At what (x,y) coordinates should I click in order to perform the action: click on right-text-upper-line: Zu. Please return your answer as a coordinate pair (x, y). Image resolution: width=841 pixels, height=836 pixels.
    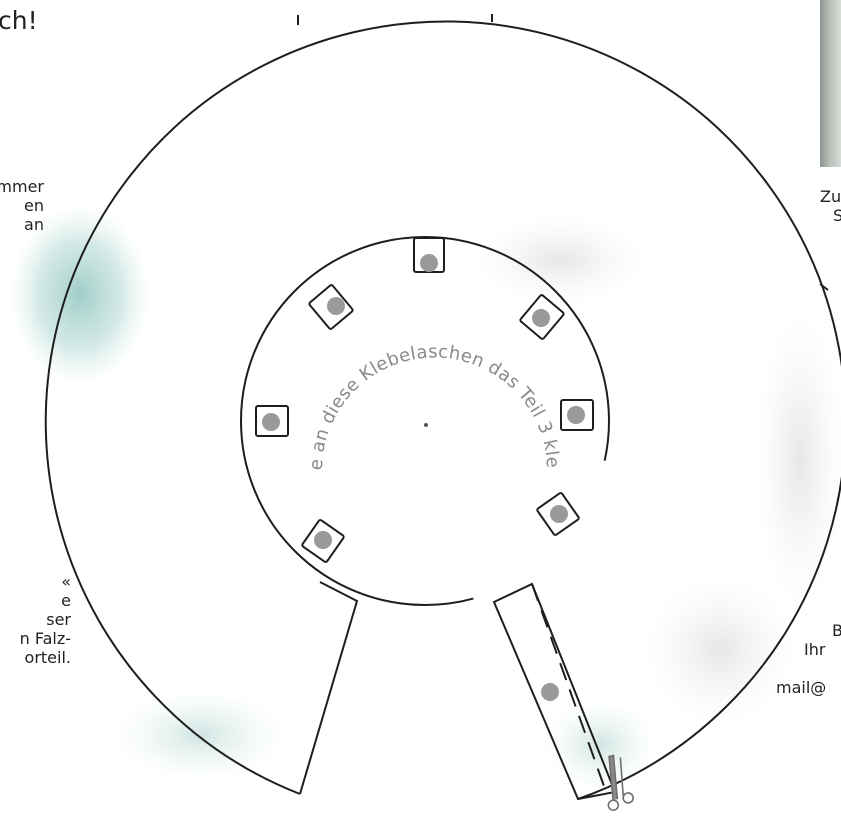
    Looking at the image, I should click on (830, 196).